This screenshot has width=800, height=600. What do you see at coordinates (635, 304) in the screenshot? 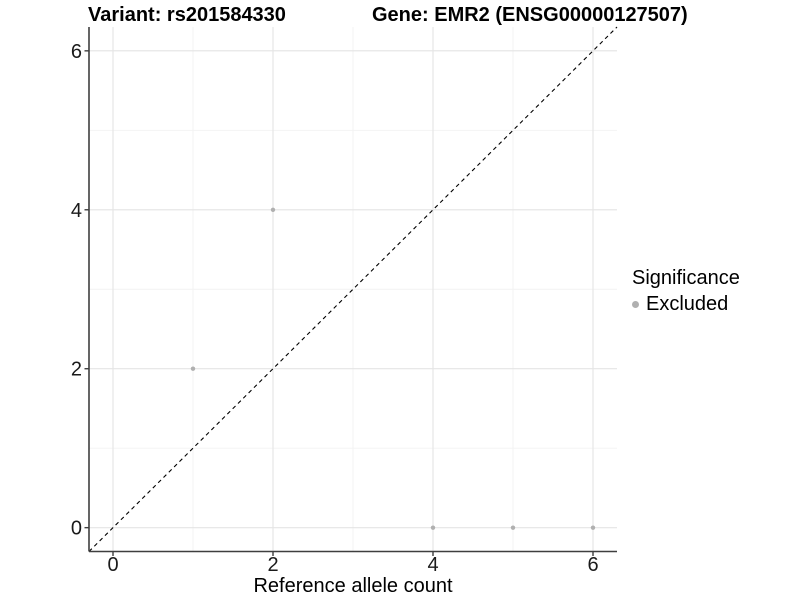
I see `legend-key-dot-icon` at bounding box center [635, 304].